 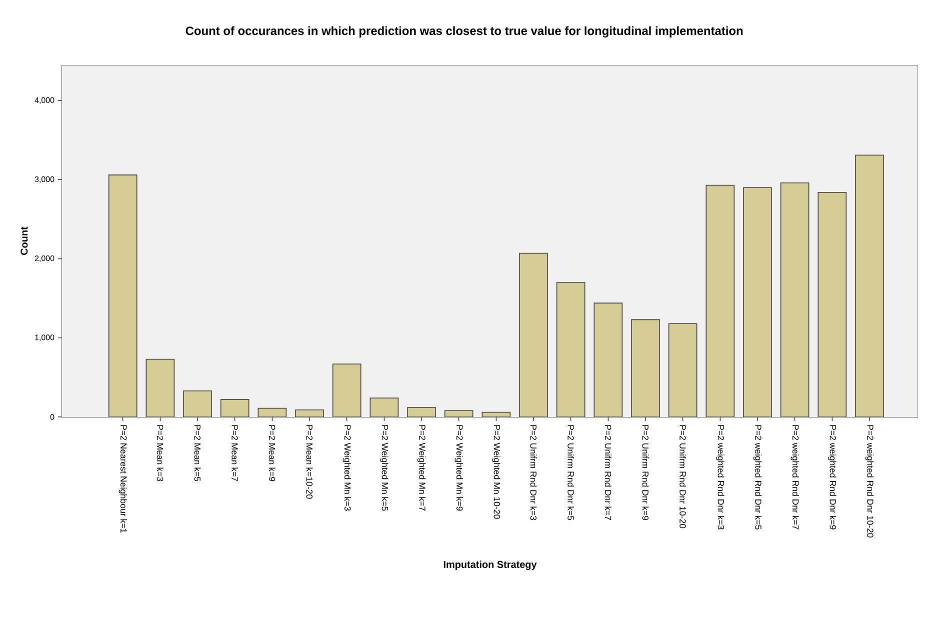 I want to click on x-tick-label: P=2 Unifrm Rnd Dnr k=7, so click(x=608, y=472).